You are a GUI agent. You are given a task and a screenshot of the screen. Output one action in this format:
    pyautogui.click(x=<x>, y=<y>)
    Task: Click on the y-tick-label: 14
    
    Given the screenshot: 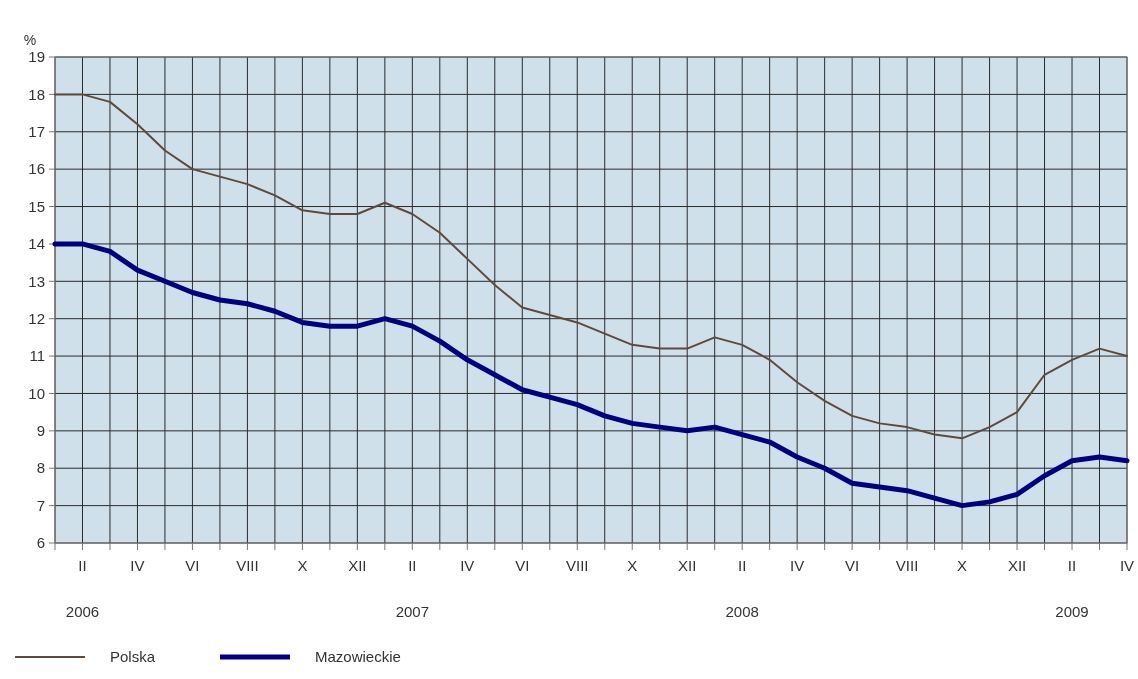 What is the action you would take?
    pyautogui.click(x=36, y=244)
    